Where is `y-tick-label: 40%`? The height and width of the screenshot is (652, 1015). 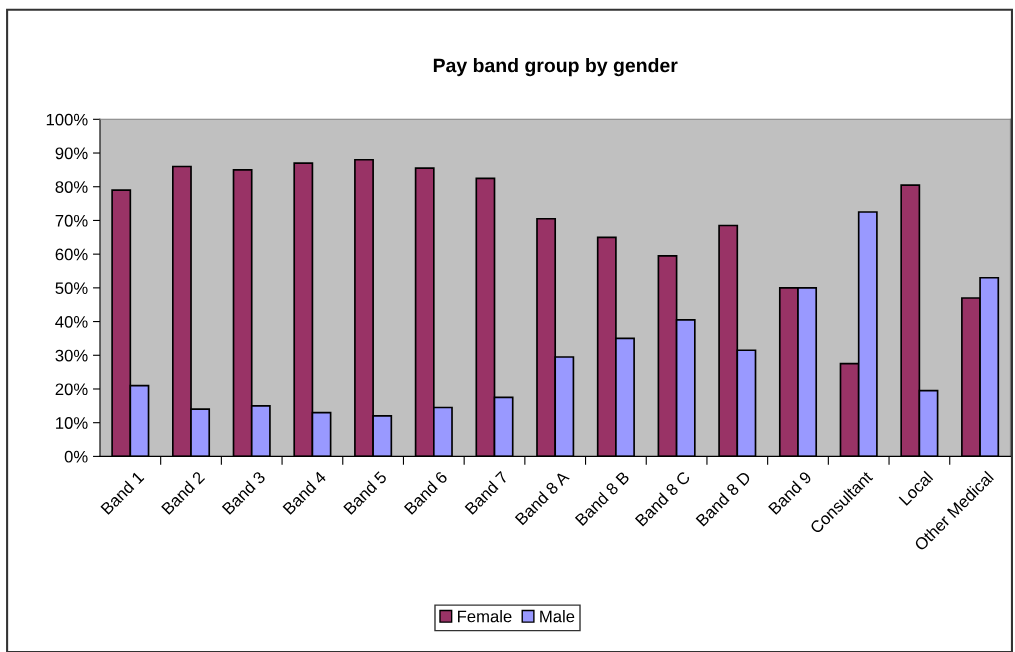 y-tick-label: 40% is located at coordinates (71, 321).